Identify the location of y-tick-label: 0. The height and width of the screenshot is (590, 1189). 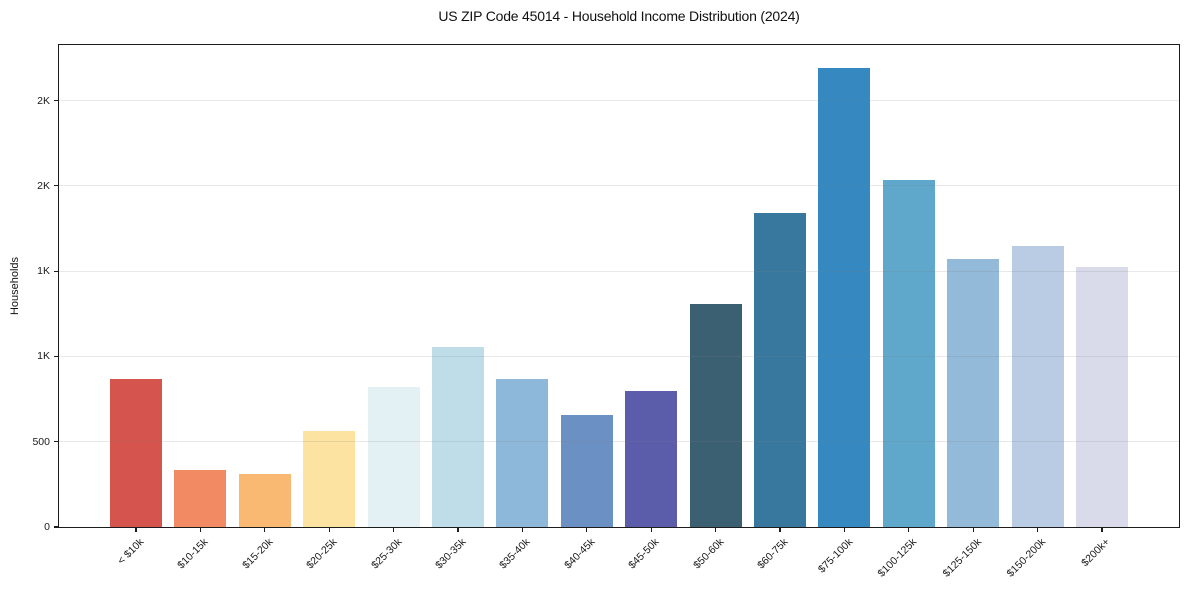
(47, 527).